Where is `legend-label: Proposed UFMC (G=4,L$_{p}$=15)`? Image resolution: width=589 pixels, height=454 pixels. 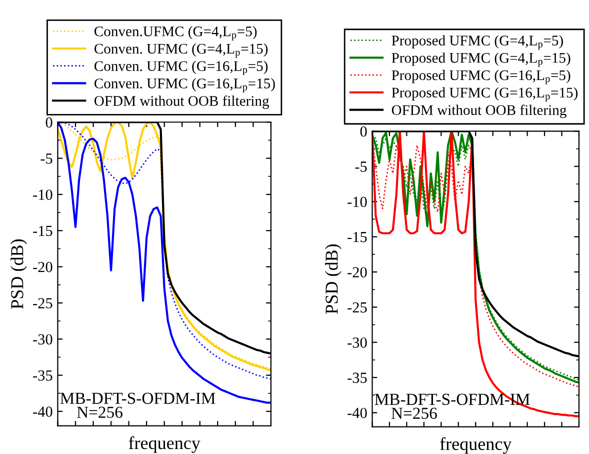 legend-label: Proposed UFMC (G=4,L$_{p}$=15) is located at coordinates (481, 59).